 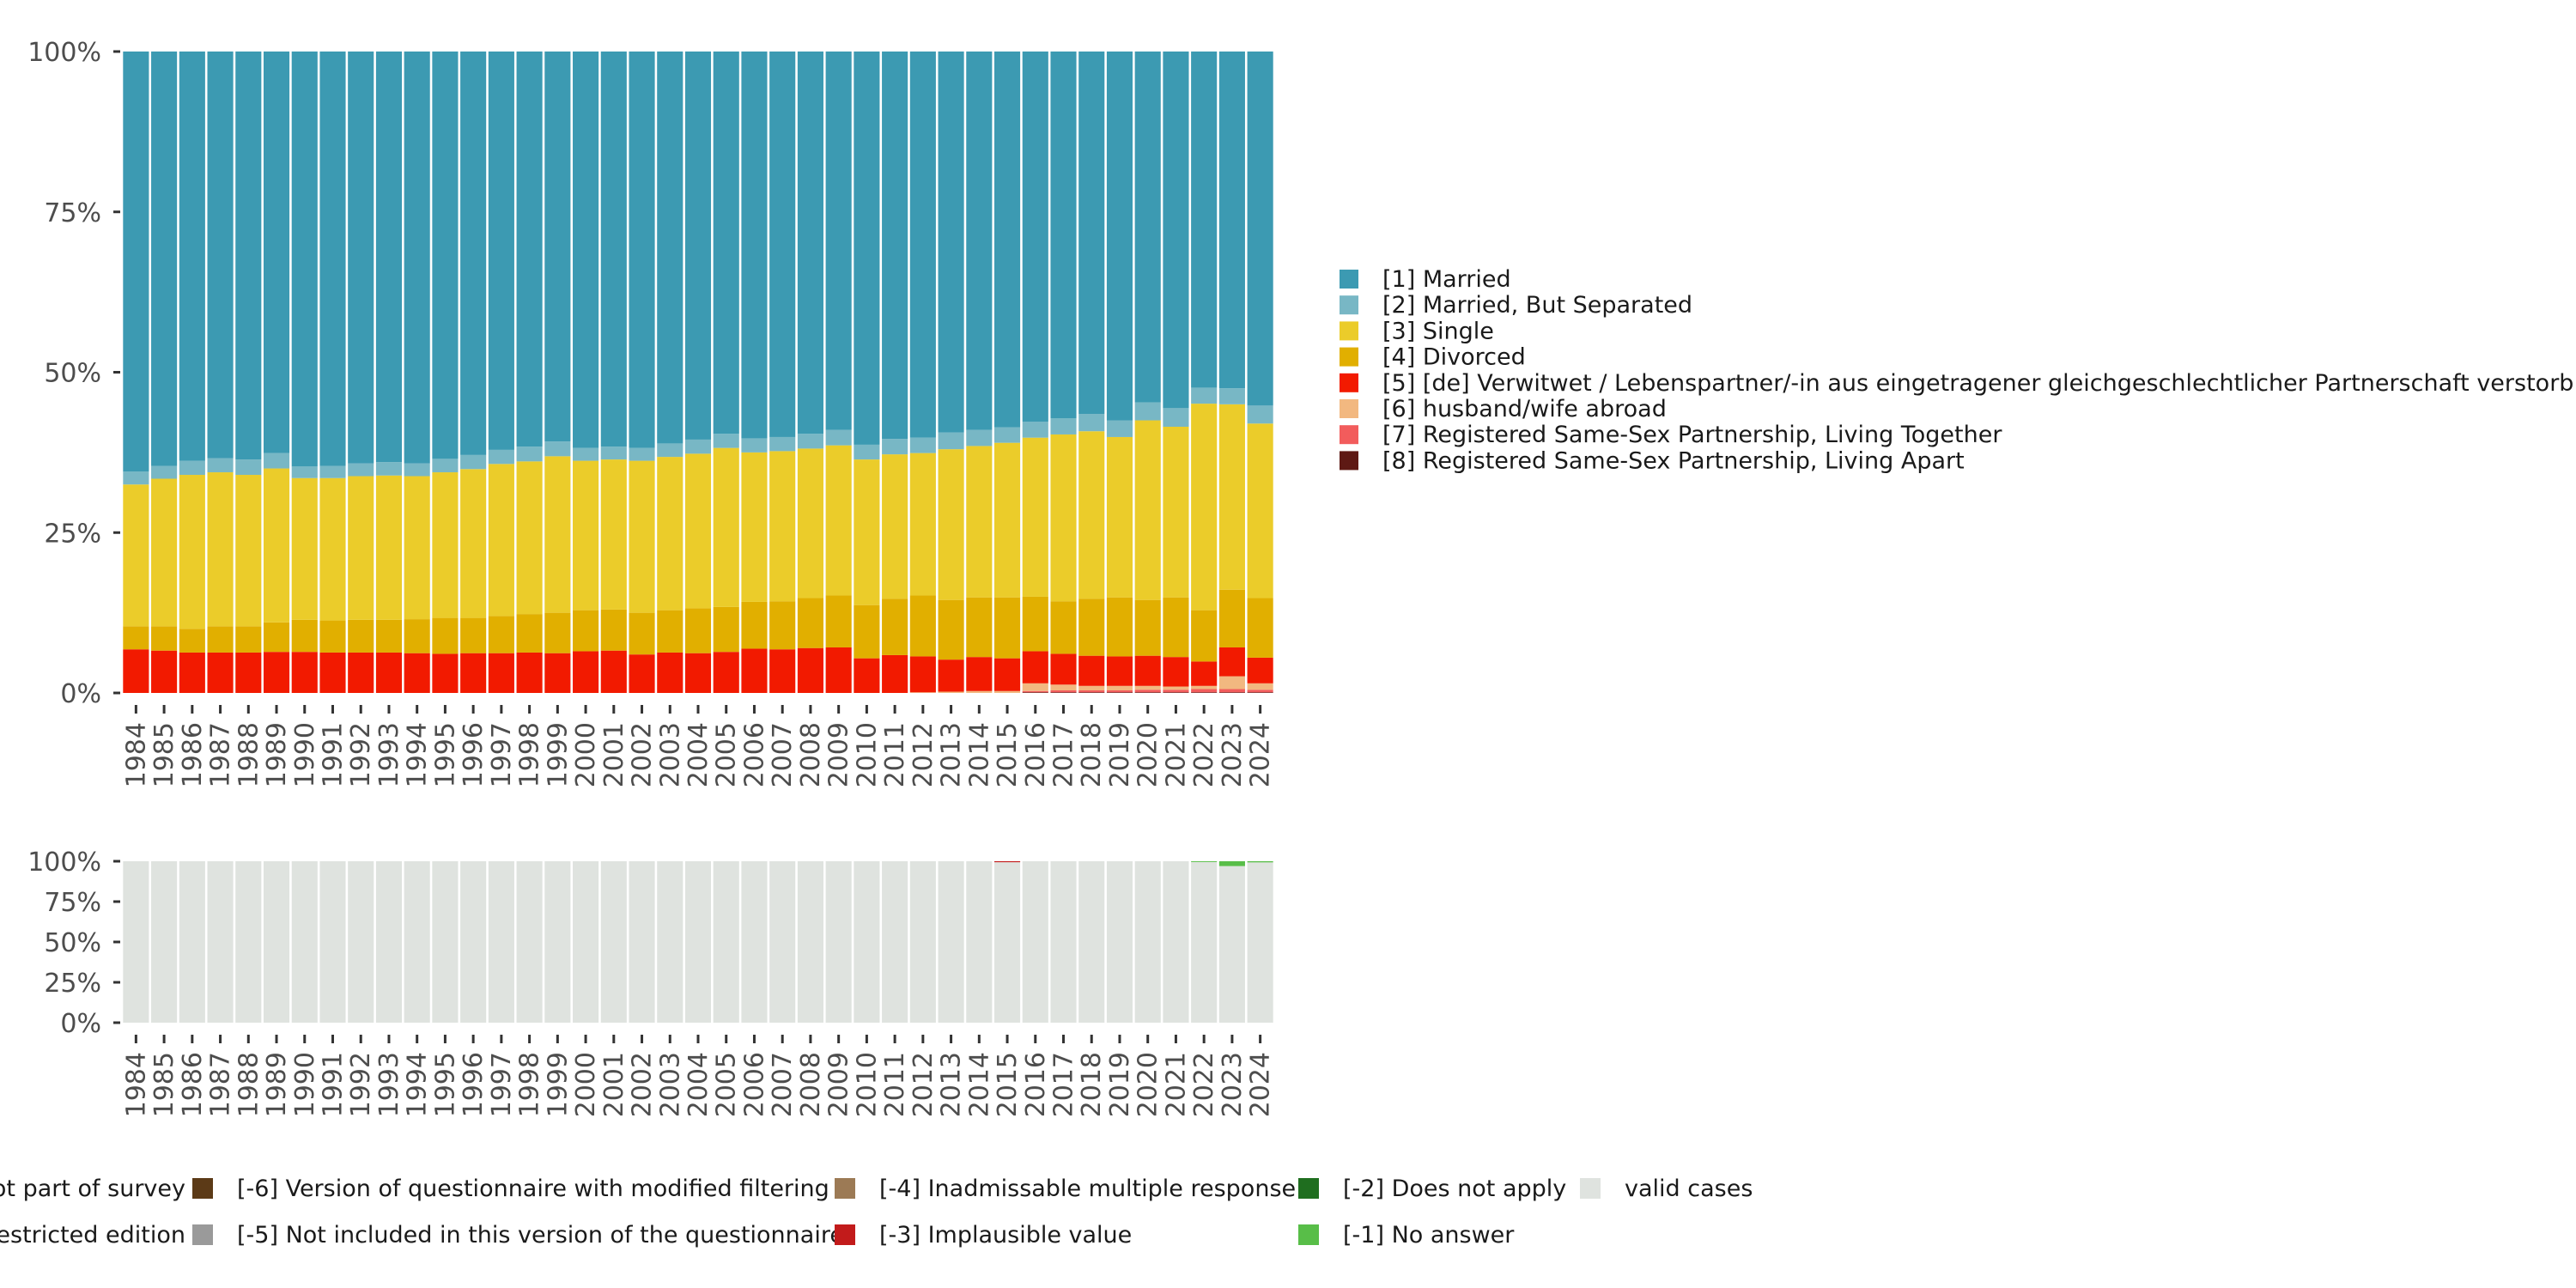 I want to click on x-tick-label: 1992, so click(x=361, y=1085).